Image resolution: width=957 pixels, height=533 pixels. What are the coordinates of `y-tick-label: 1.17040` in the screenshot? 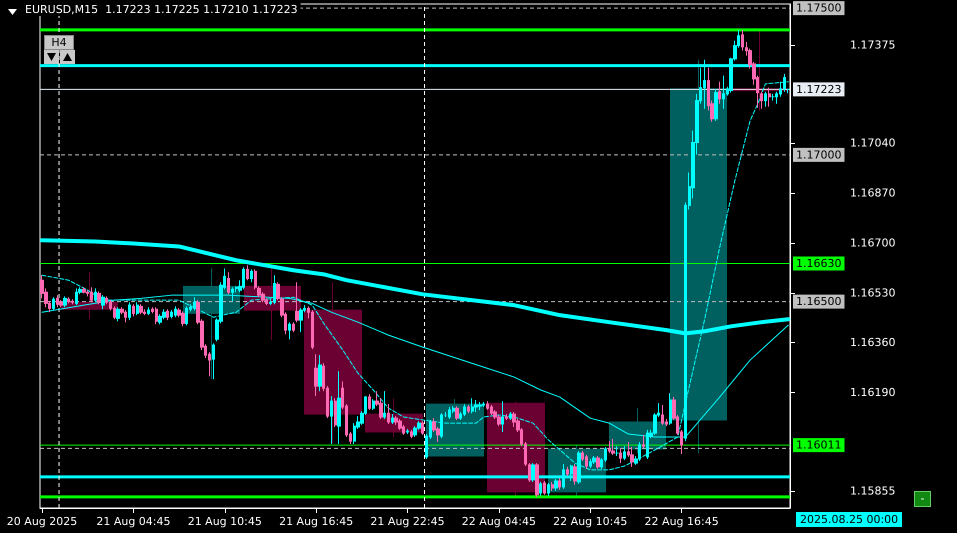 It's located at (873, 143).